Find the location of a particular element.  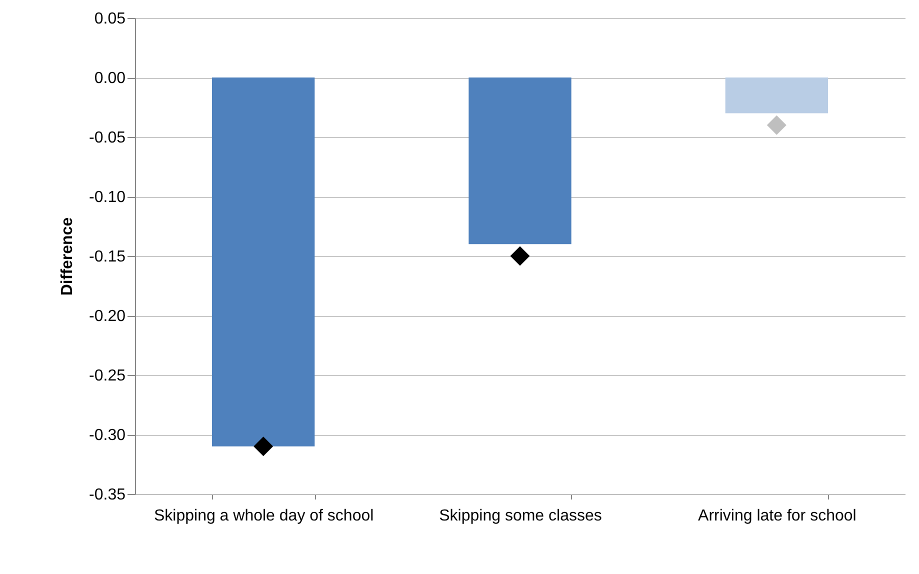

y-tick-label: 0.00 is located at coordinates (110, 78).